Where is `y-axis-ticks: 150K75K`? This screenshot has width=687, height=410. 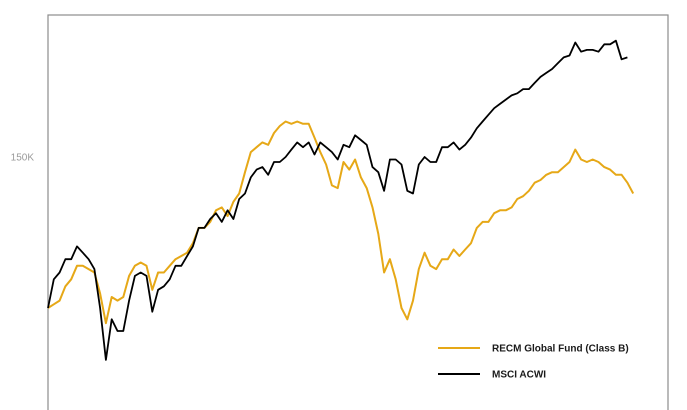
y-axis-ticks: 150K75K is located at coordinates (23, 158).